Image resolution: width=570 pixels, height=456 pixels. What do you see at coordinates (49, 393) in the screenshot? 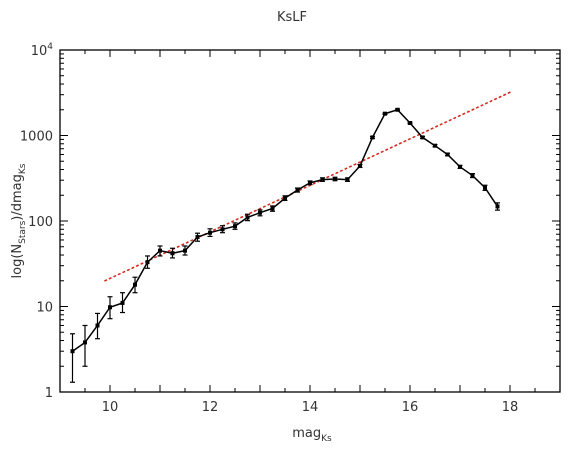
I see `y-tick-label: 1` at bounding box center [49, 393].